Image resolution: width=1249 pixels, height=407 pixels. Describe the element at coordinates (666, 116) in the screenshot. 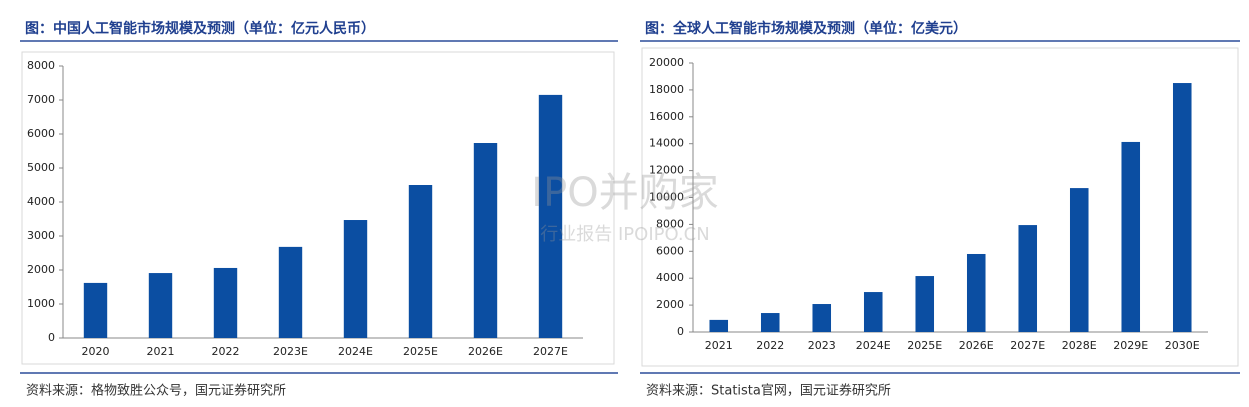

I see `y-tick-label: 16000` at that location.